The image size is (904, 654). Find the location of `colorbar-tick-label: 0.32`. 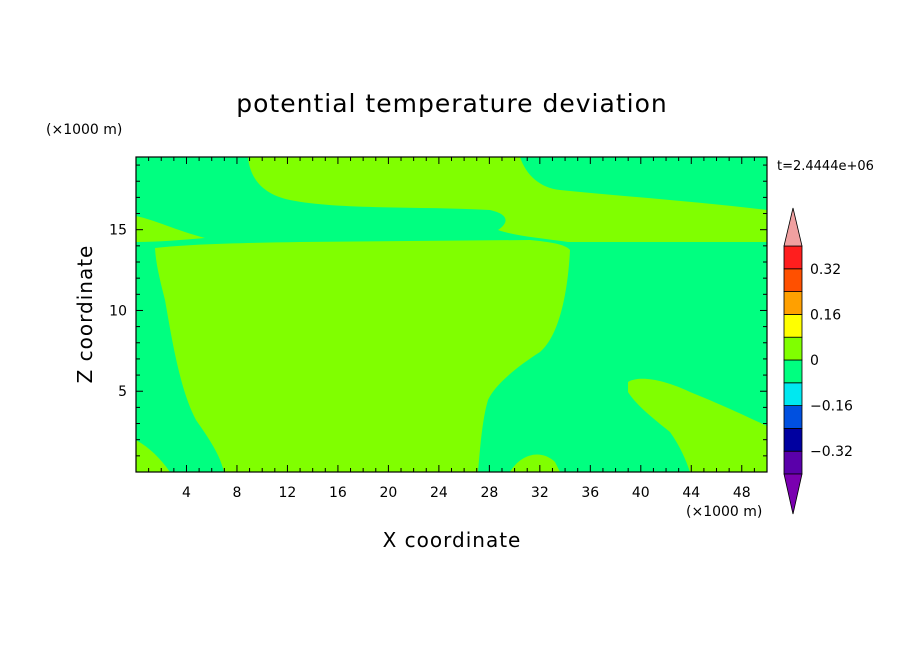

colorbar-tick-label: 0.32 is located at coordinates (825, 270).